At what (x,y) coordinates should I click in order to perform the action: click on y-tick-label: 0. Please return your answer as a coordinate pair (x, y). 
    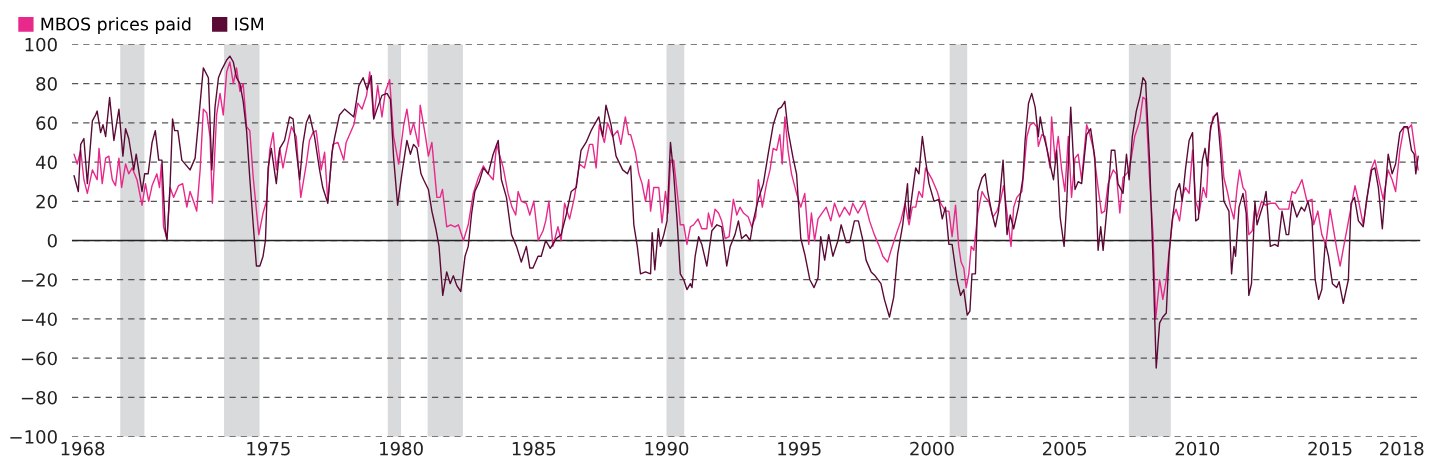
    Looking at the image, I should click on (52, 240).